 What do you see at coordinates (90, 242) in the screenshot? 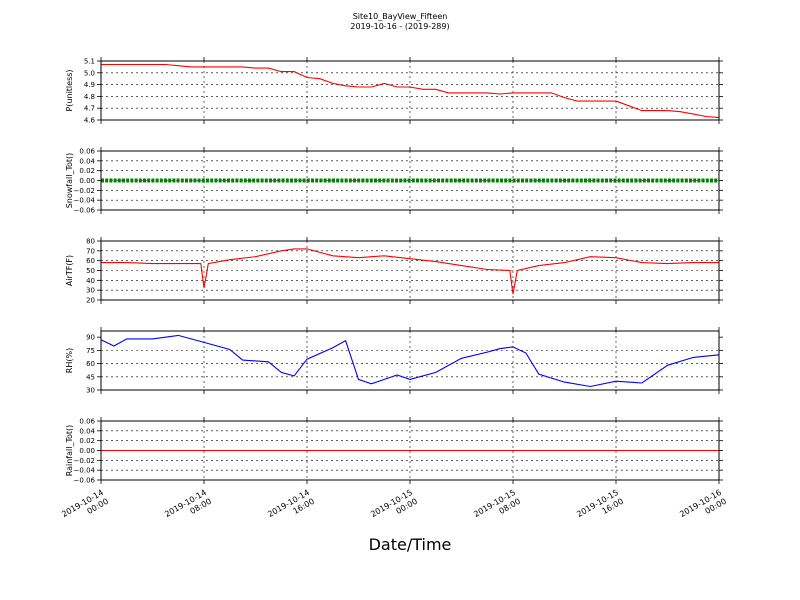
I see `y-tick-label: 80` at bounding box center [90, 242].